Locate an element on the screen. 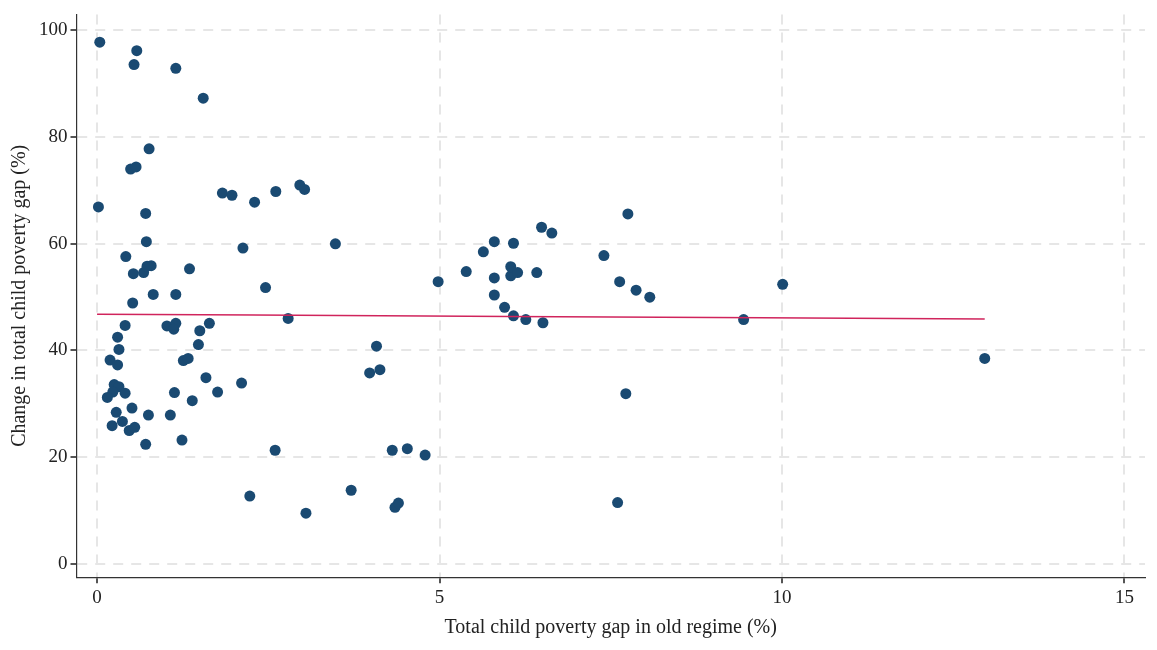 This screenshot has width=1157, height=650. y-tick-label: 20 is located at coordinates (58, 456).